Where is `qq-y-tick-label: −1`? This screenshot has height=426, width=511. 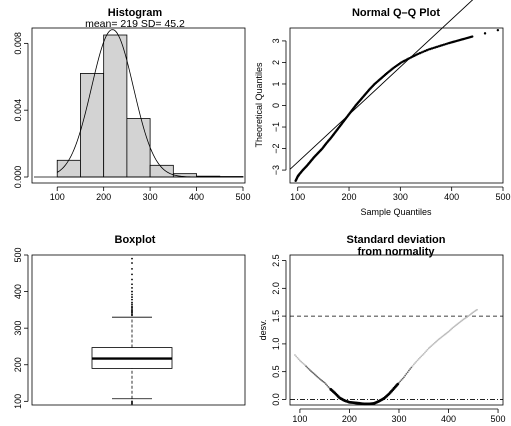 qq-y-tick-label: −1 is located at coordinates (276, 127).